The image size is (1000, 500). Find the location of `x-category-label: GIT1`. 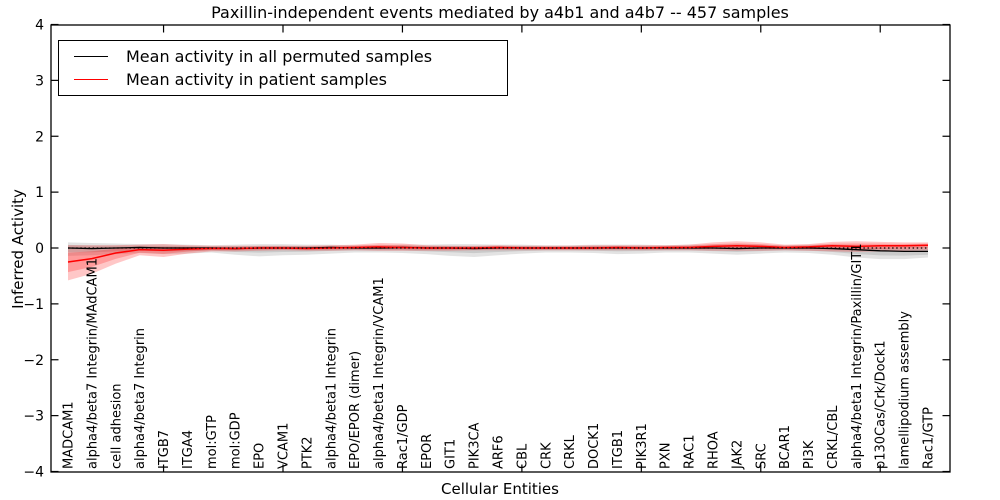

x-category-label: GIT1 is located at coordinates (451, 454).